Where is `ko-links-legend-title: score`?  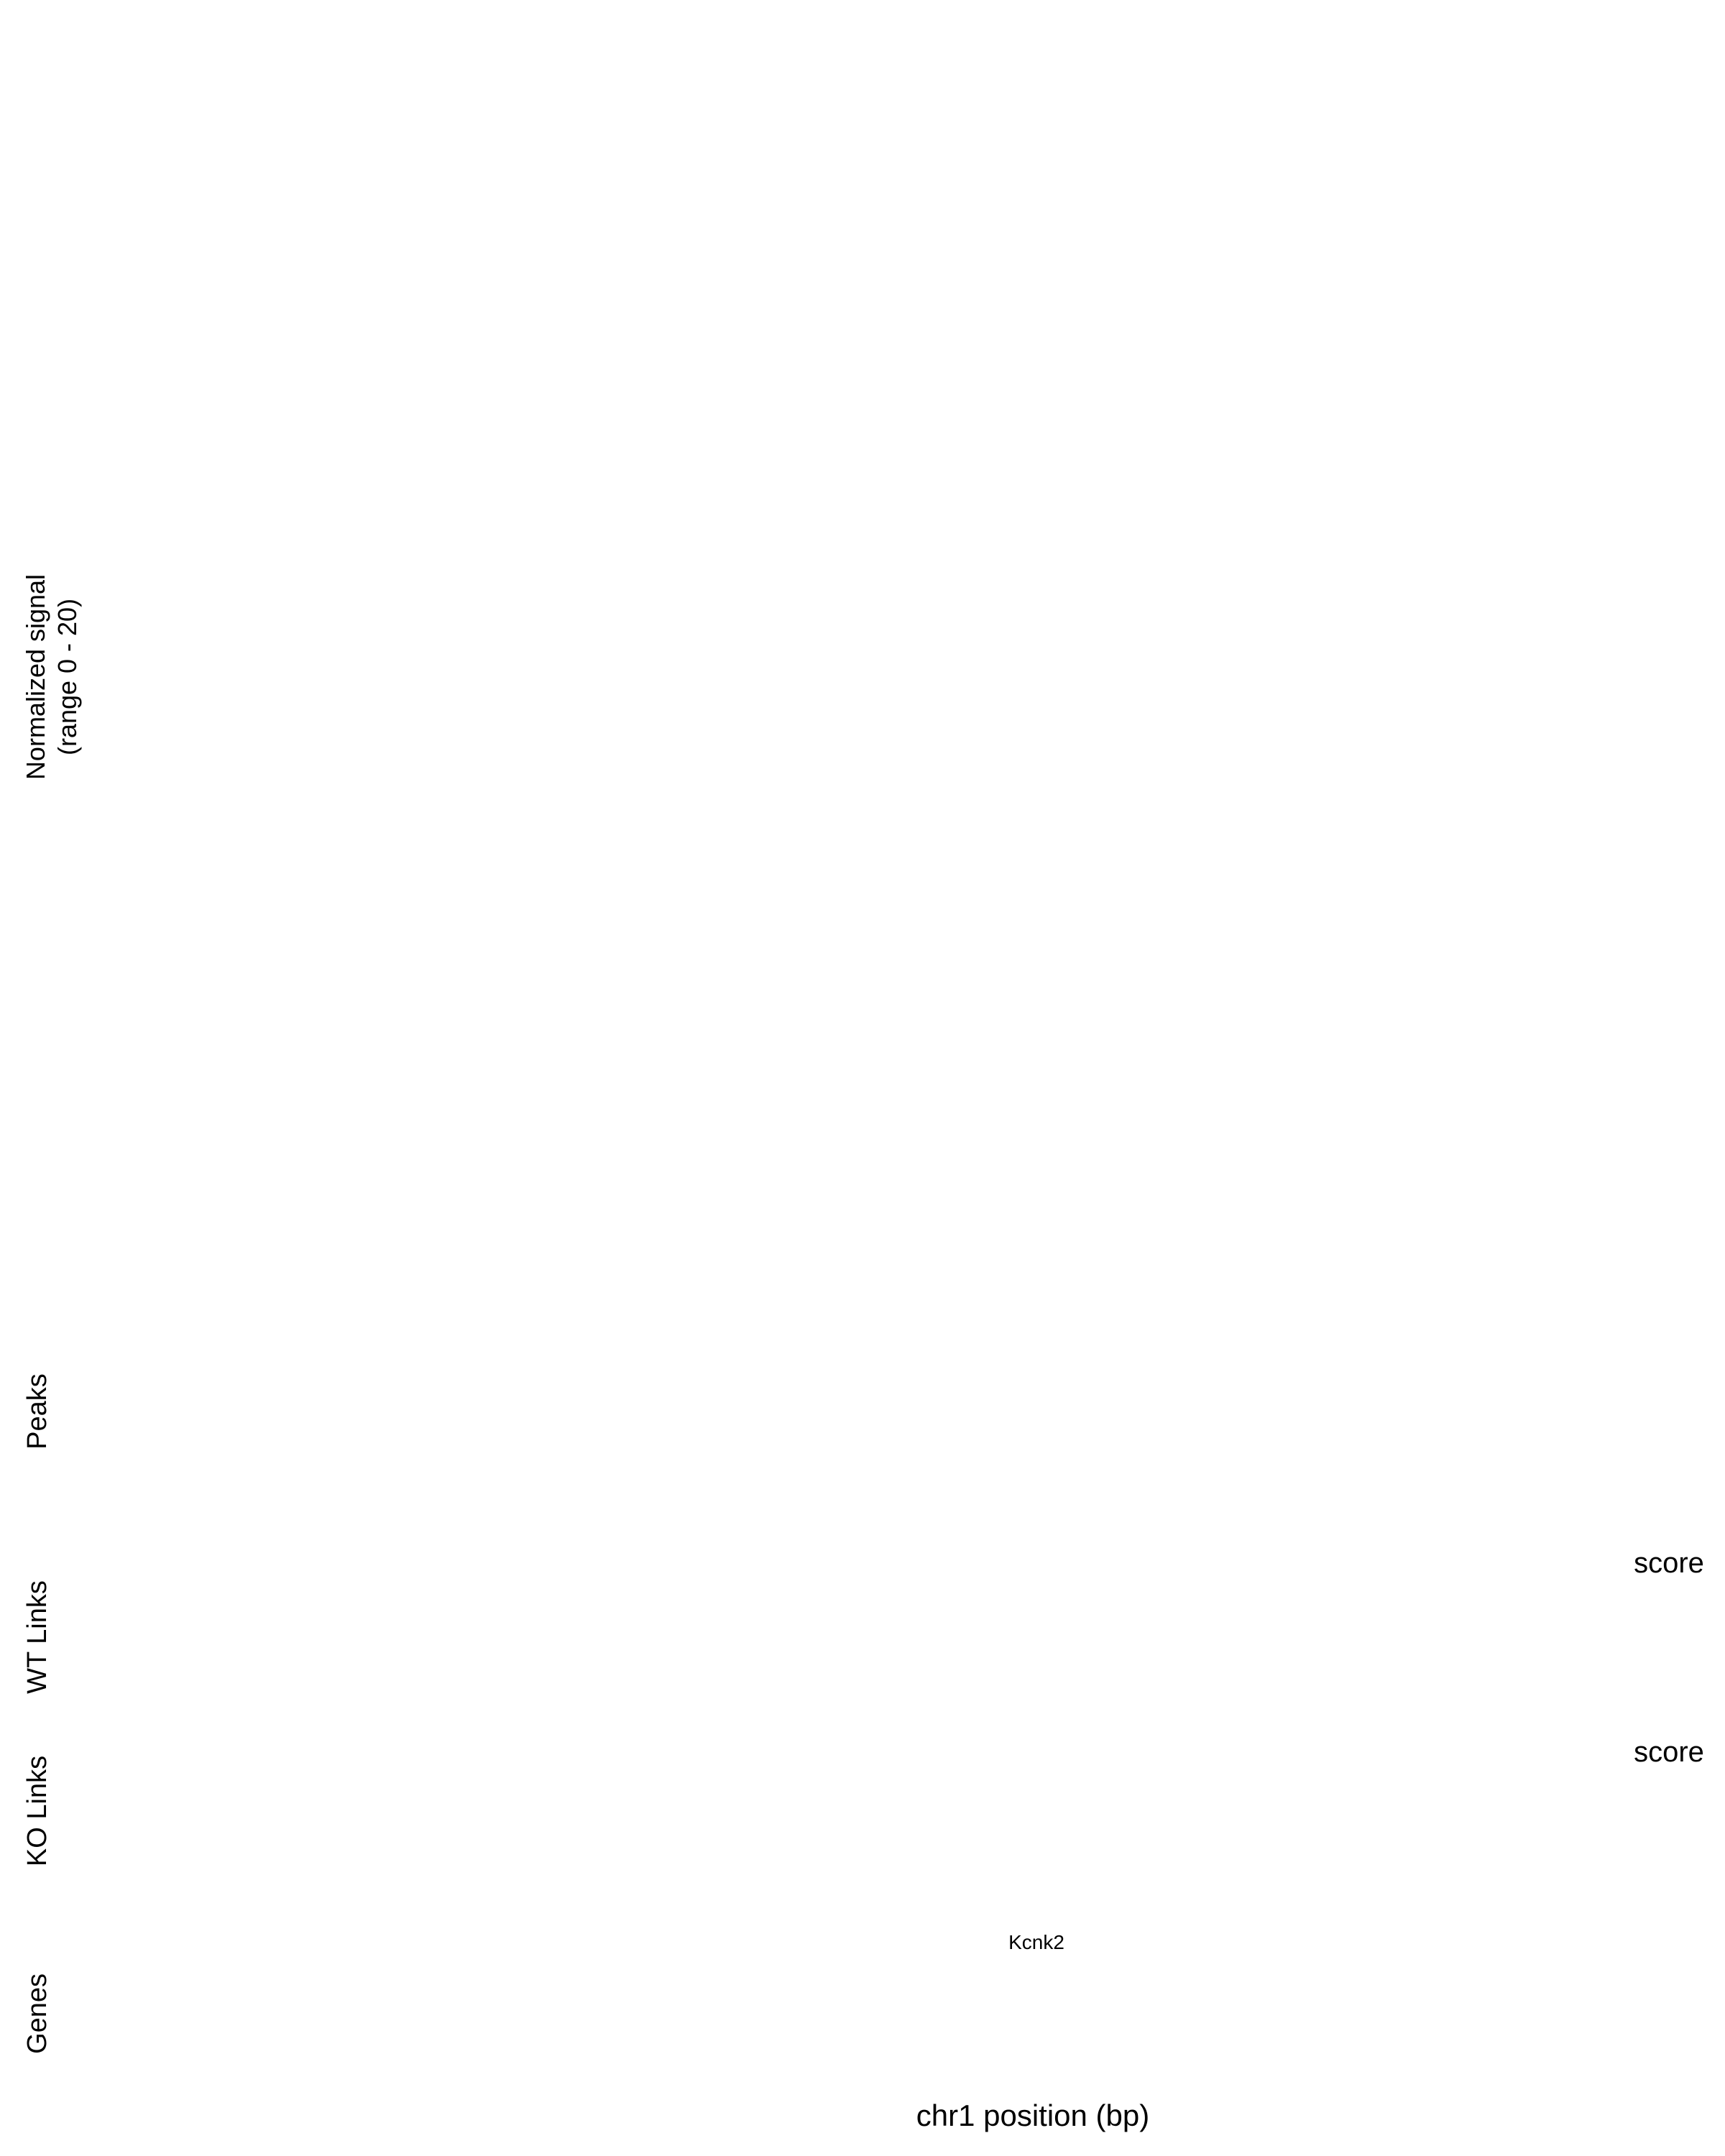
ko-links-legend-title: score is located at coordinates (1669, 1752).